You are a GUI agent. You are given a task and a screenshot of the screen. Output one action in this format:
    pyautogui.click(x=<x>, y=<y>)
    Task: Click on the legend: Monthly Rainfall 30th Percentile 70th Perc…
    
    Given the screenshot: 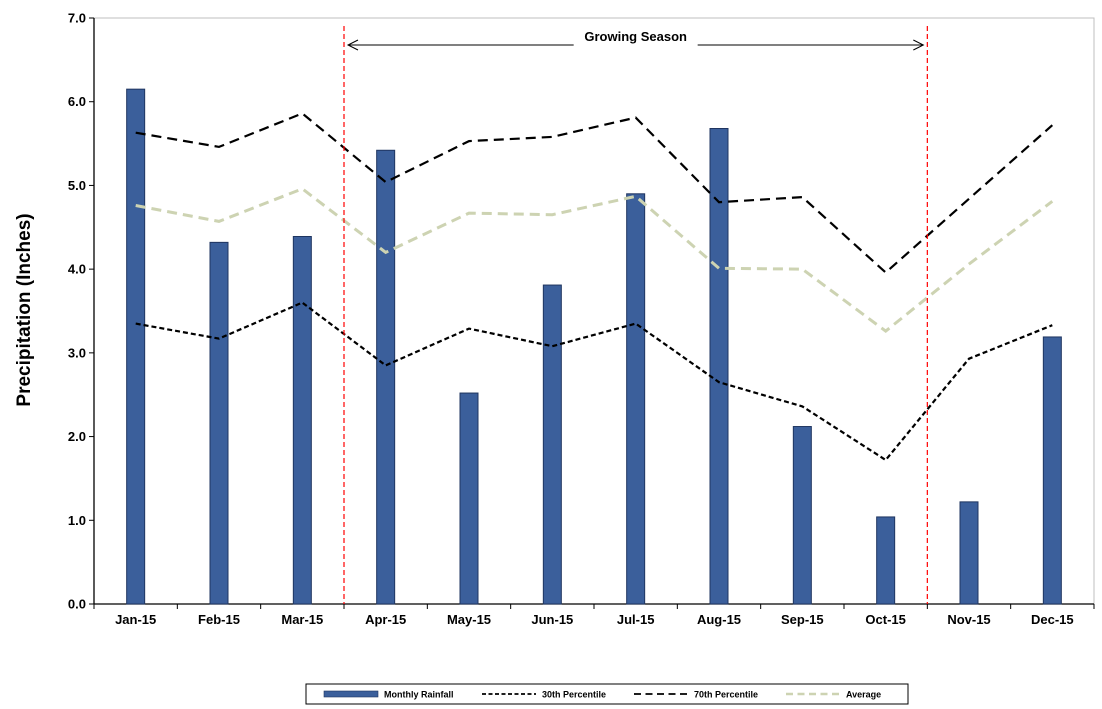 What is the action you would take?
    pyautogui.click(x=607, y=694)
    